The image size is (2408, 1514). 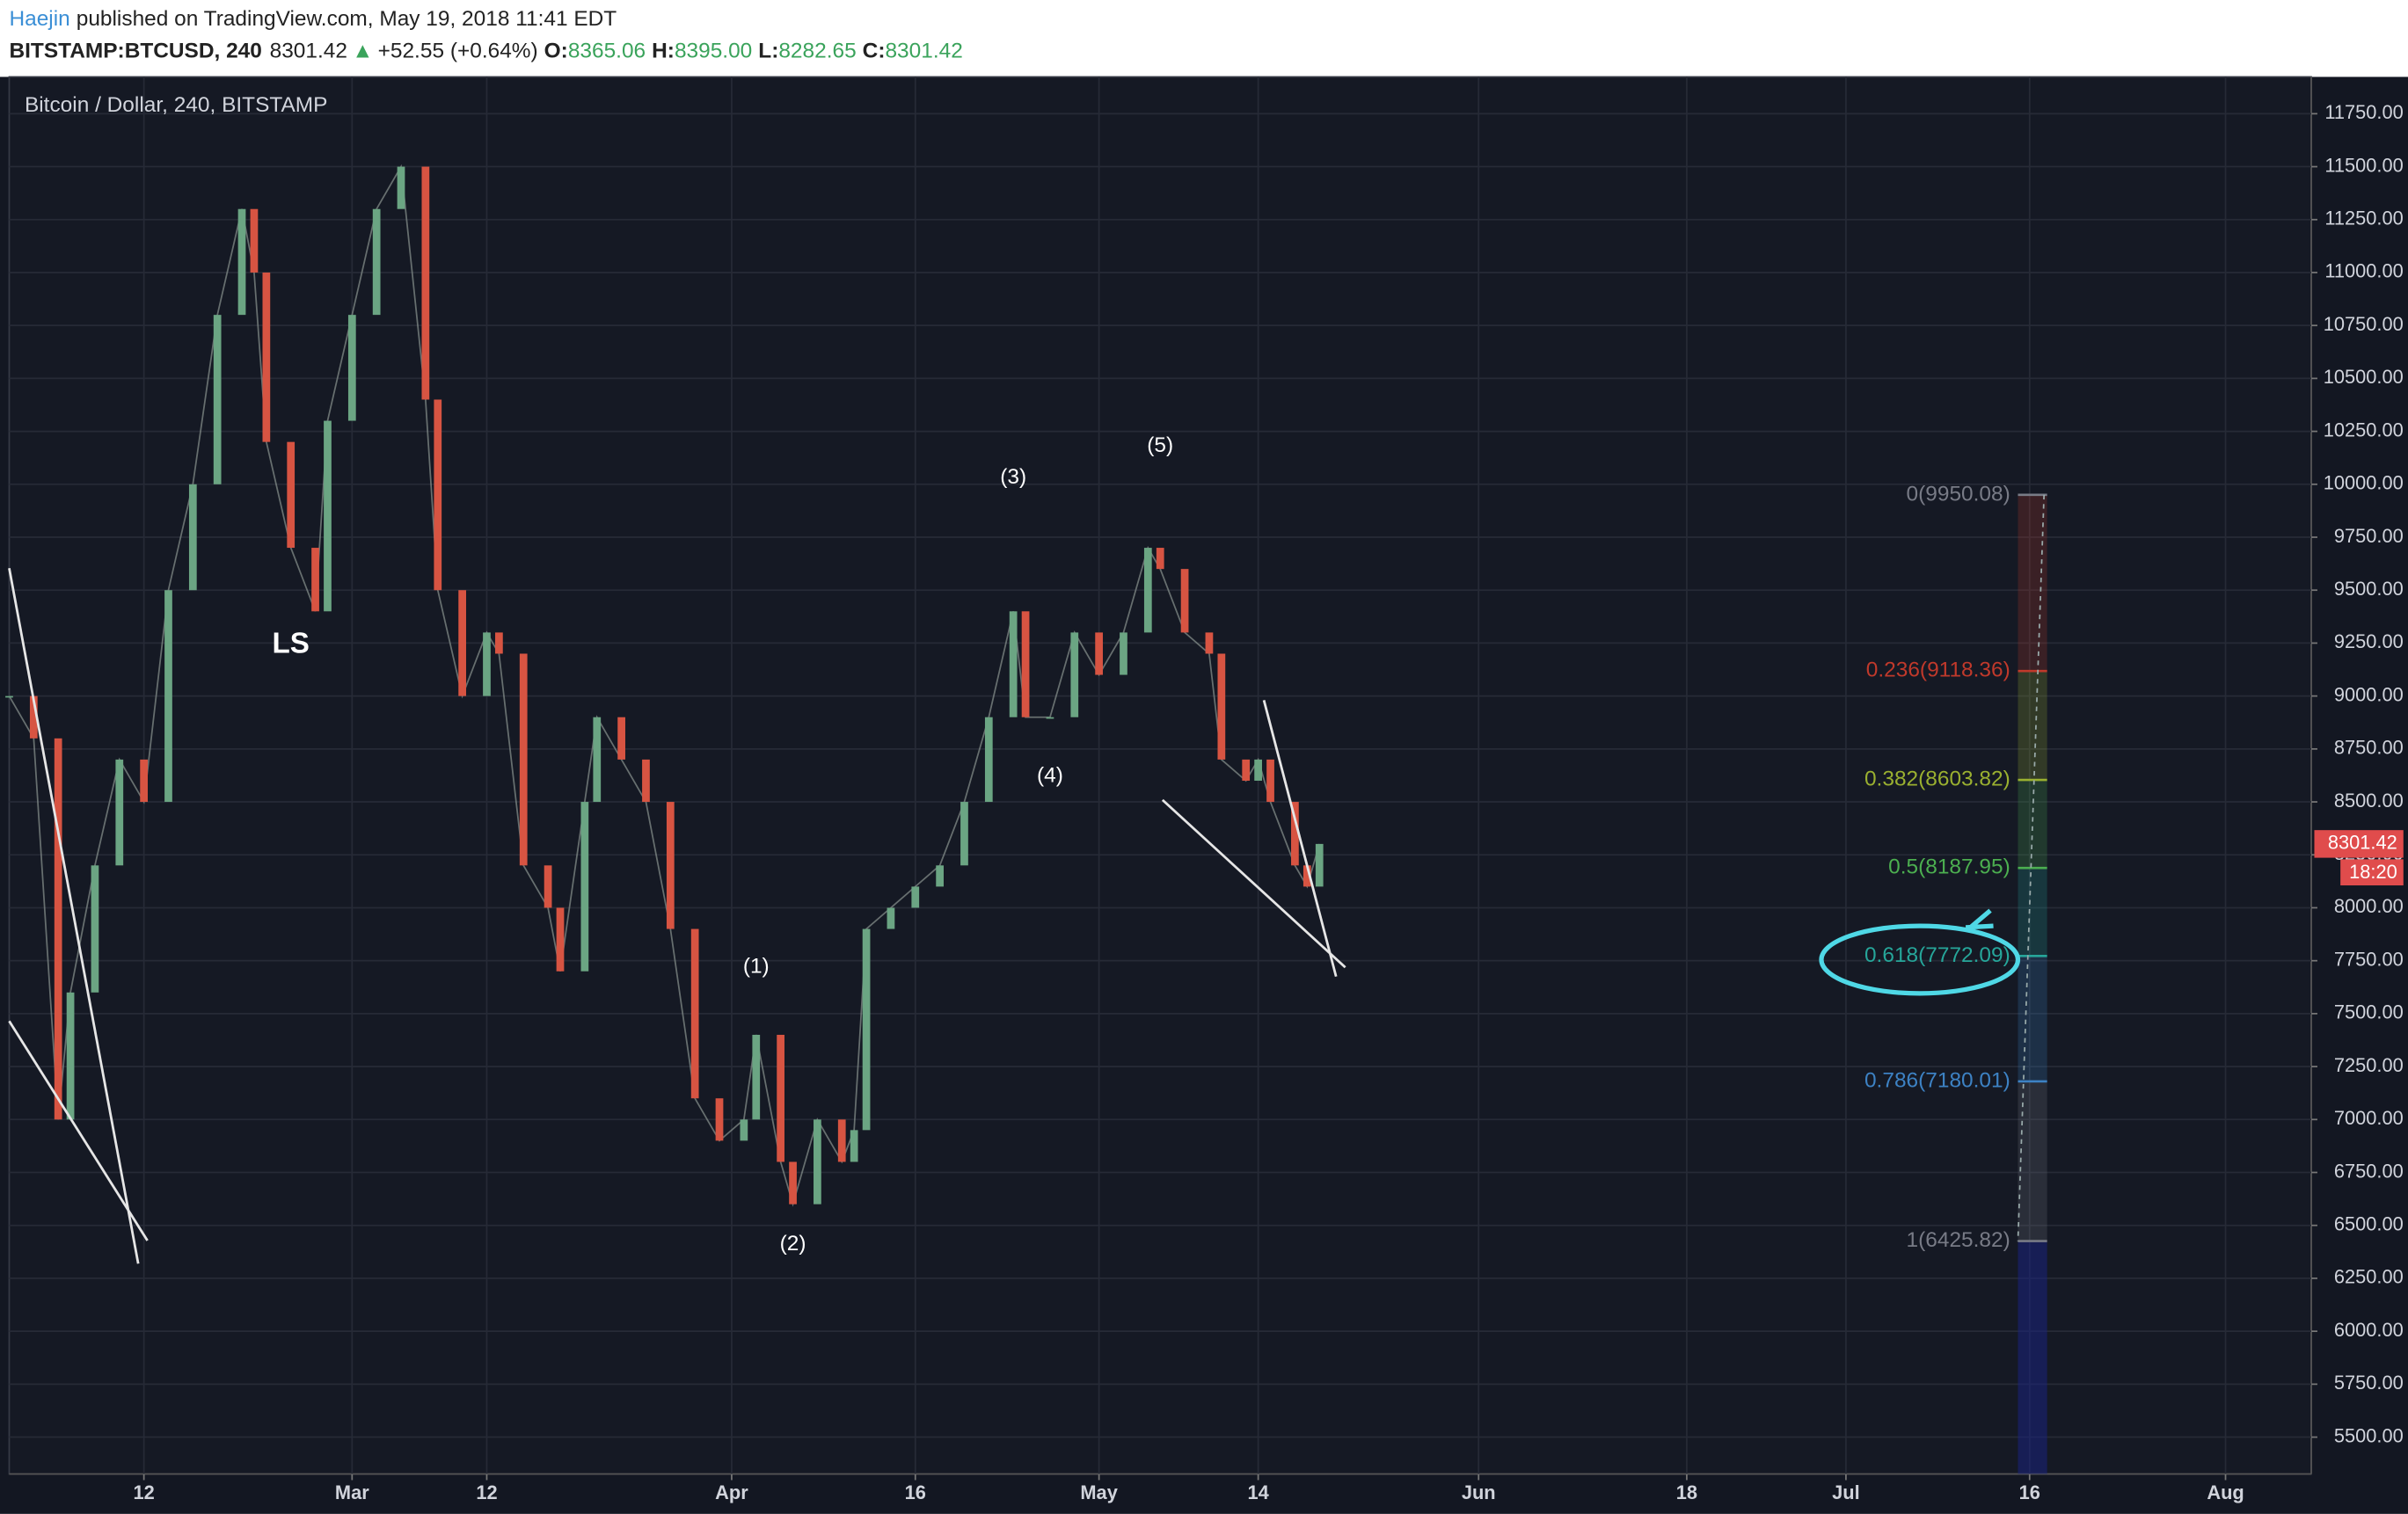 I want to click on fib-label: 0.5(8187.95), so click(x=1949, y=867).